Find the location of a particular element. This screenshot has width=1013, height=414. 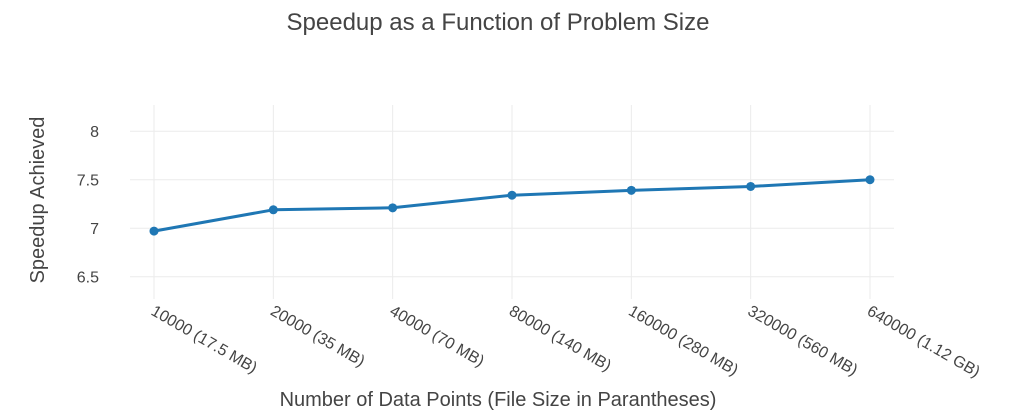

y-tick-label: 7.5 is located at coordinates (88, 181).